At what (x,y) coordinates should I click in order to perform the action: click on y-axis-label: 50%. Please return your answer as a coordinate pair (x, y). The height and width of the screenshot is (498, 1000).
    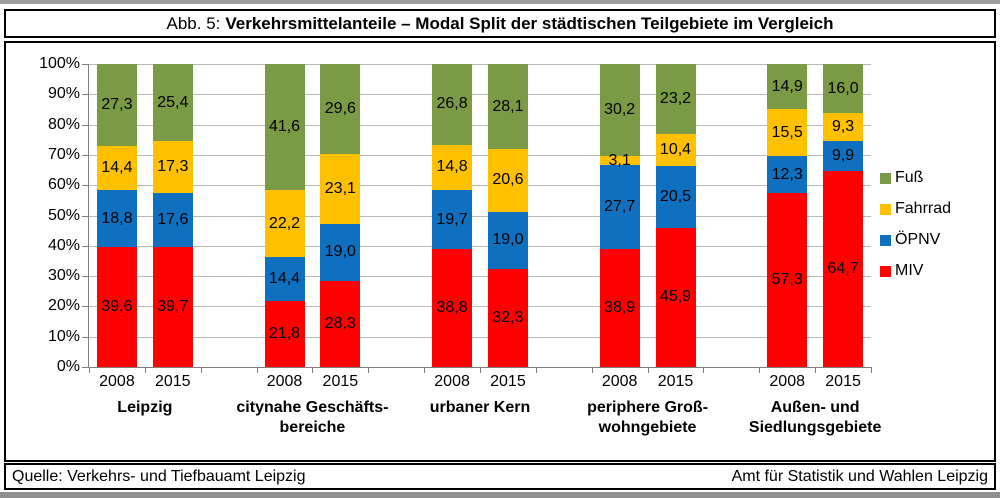
    Looking at the image, I should click on (63, 215).